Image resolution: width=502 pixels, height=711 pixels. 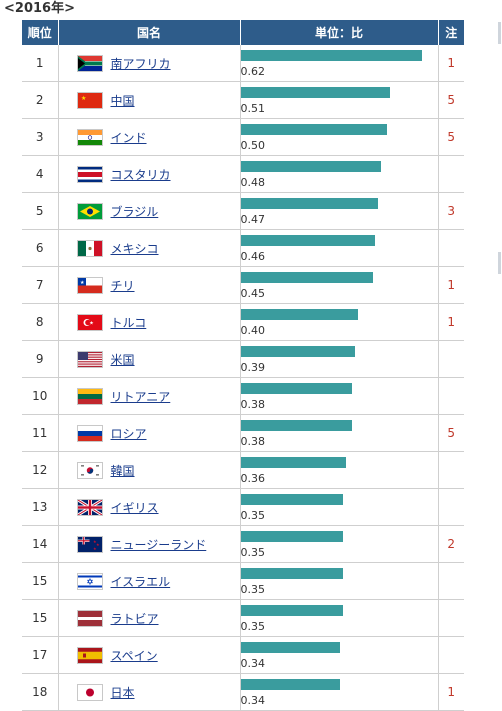 What do you see at coordinates (39, 100) in the screenshot?
I see `rank-number: 2` at bounding box center [39, 100].